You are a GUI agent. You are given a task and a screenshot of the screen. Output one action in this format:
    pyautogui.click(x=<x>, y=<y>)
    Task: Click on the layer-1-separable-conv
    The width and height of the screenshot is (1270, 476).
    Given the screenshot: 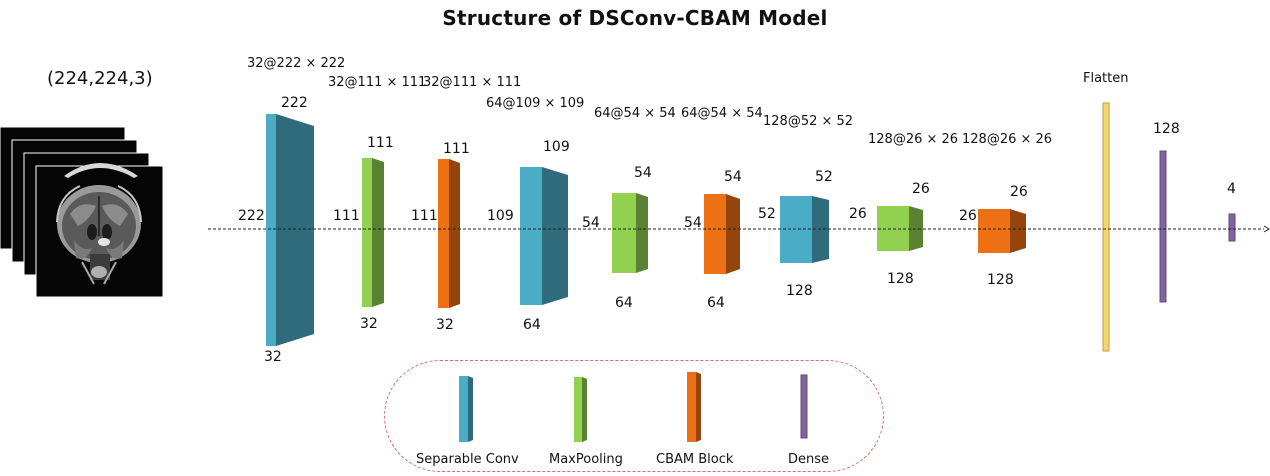 What is the action you would take?
    pyautogui.click(x=290, y=230)
    